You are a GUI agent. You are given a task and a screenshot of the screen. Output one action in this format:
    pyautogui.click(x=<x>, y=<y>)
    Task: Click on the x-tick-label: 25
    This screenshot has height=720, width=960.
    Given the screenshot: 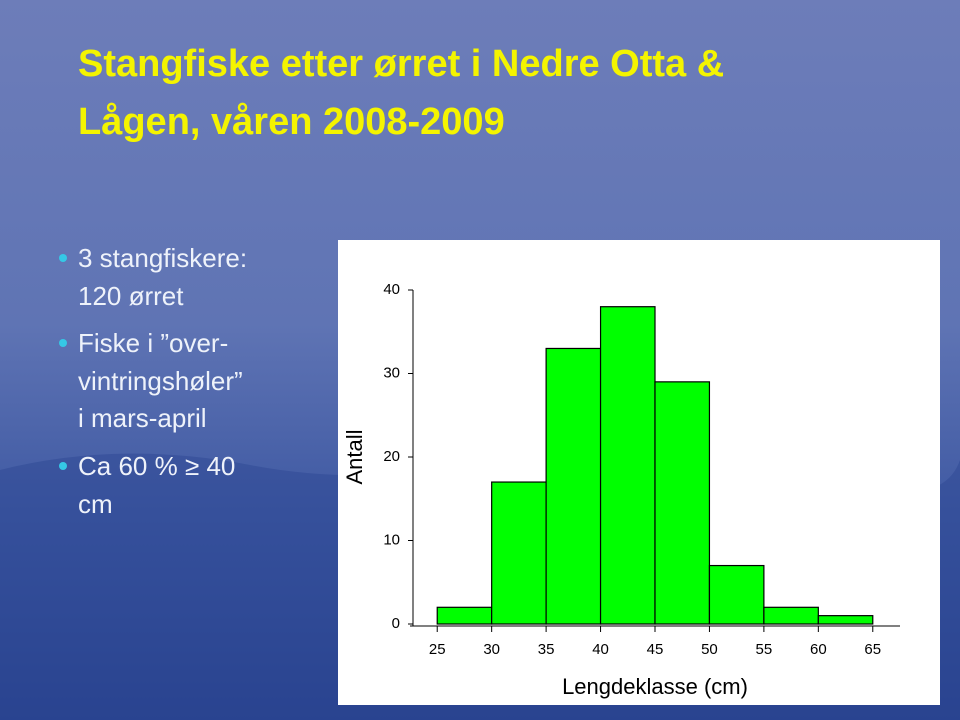 What is the action you would take?
    pyautogui.click(x=437, y=649)
    